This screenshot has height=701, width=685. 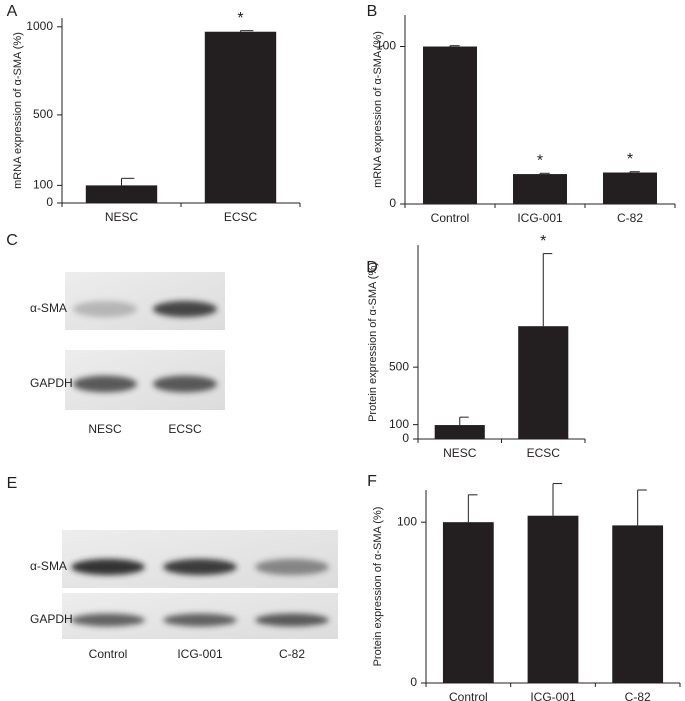 What do you see at coordinates (372, 11) in the screenshot?
I see `panel-letter: B` at bounding box center [372, 11].